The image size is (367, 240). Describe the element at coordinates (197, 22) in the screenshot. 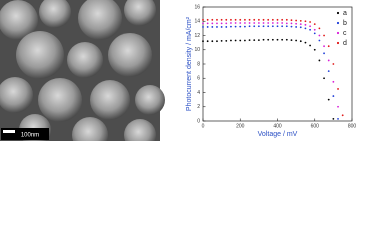

I see `y-tick-label: 14` at that location.